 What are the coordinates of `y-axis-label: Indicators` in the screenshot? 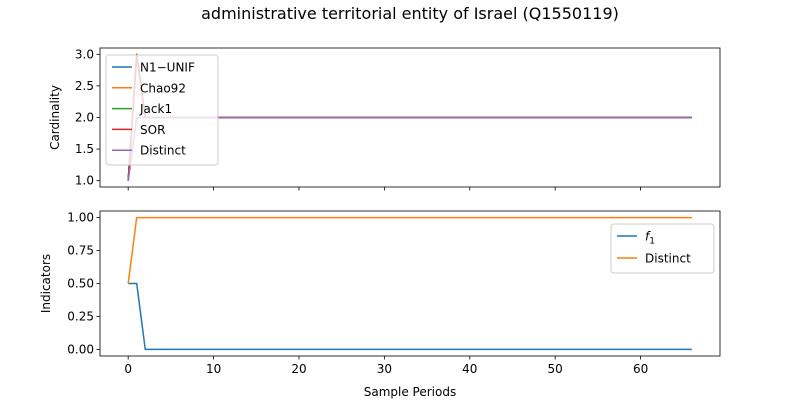 It's located at (46, 283).